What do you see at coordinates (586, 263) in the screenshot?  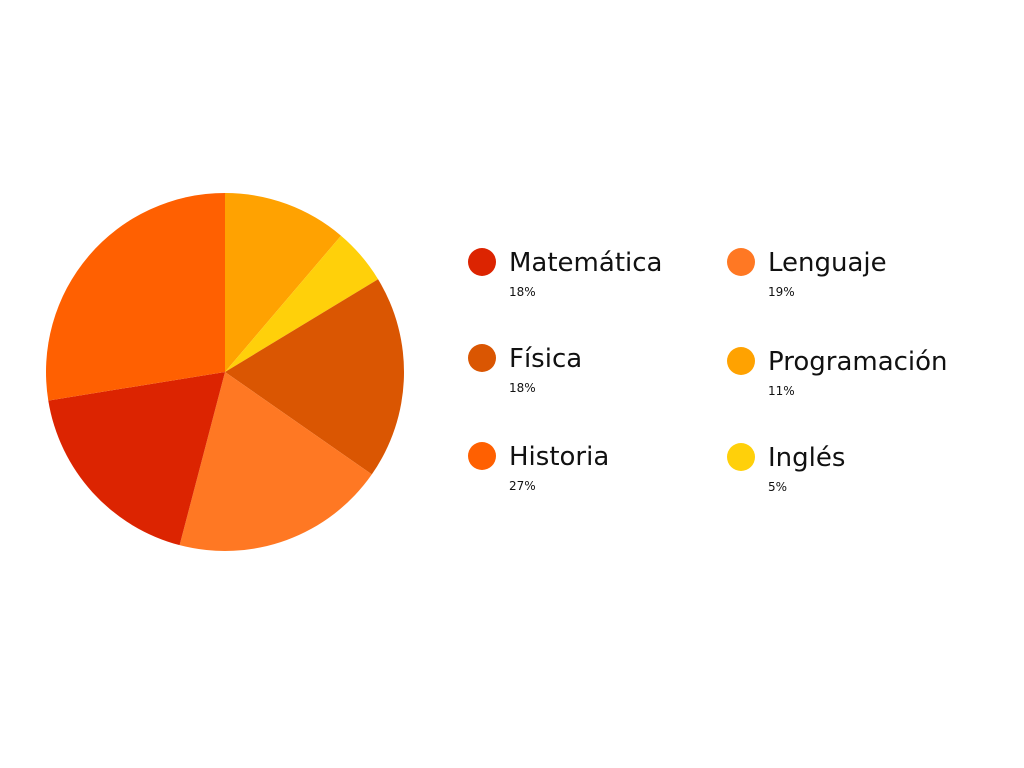 I see `legend-label: Matemática` at bounding box center [586, 263].